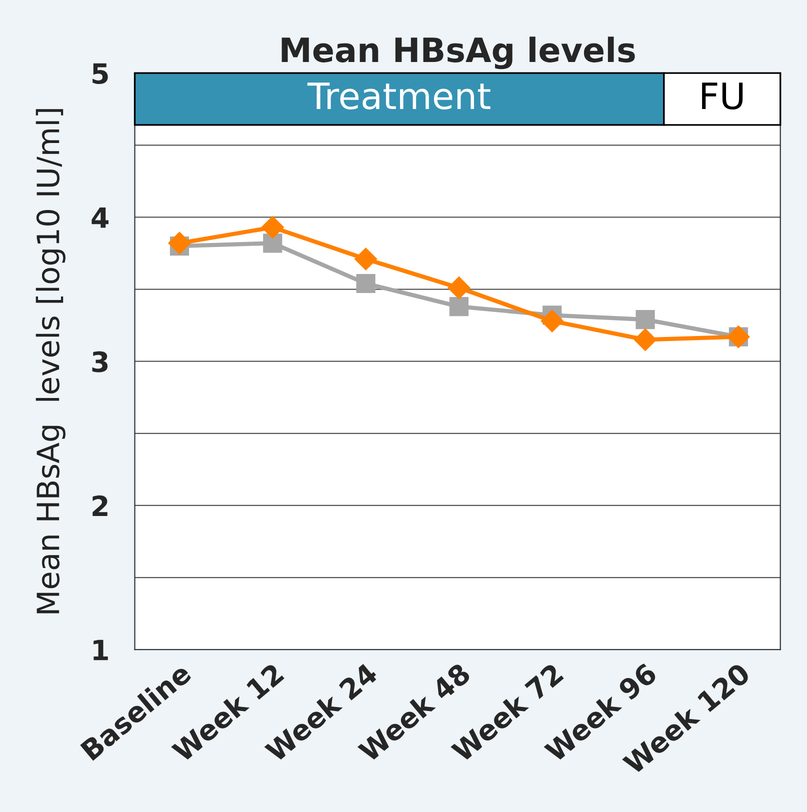 The height and width of the screenshot is (812, 807). I want to click on chart-title: Mean HBsAg levels, so click(458, 53).